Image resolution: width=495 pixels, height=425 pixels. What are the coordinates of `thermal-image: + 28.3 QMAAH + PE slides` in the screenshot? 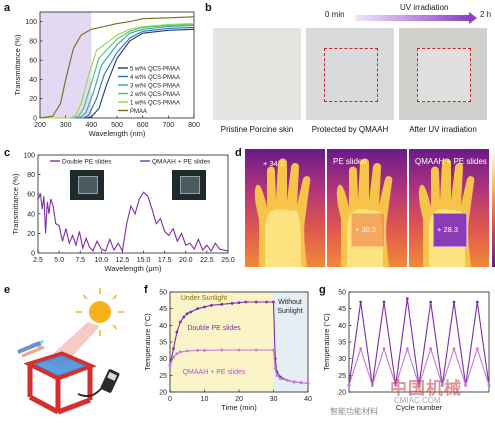 It's located at (449, 208).